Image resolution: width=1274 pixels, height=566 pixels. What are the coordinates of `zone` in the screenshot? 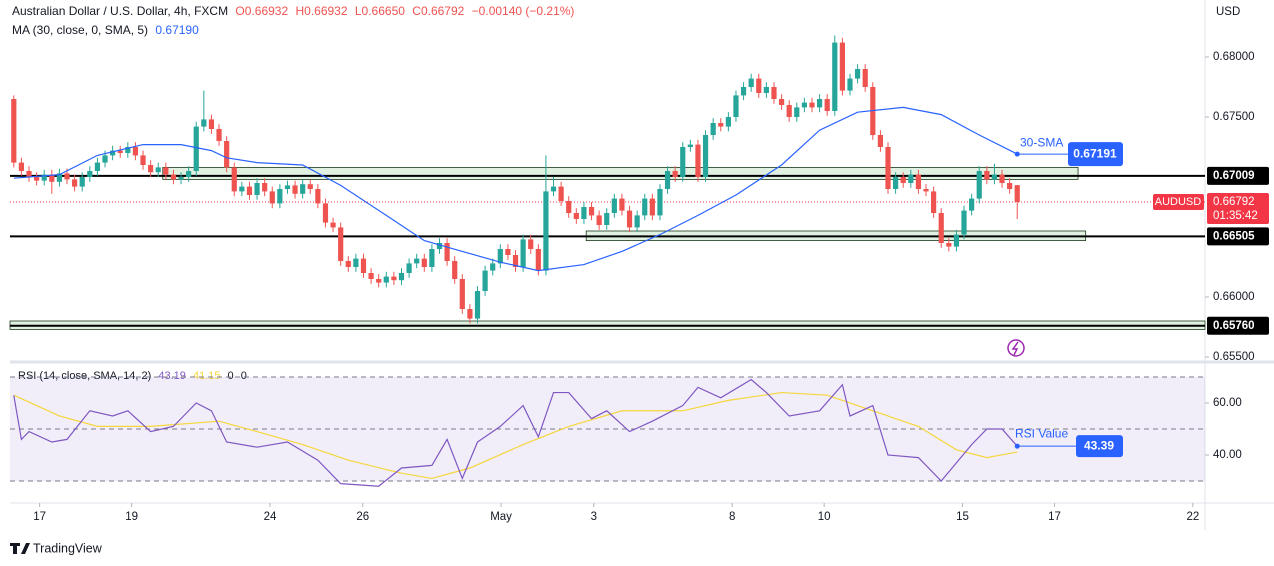 It's located at (620, 173).